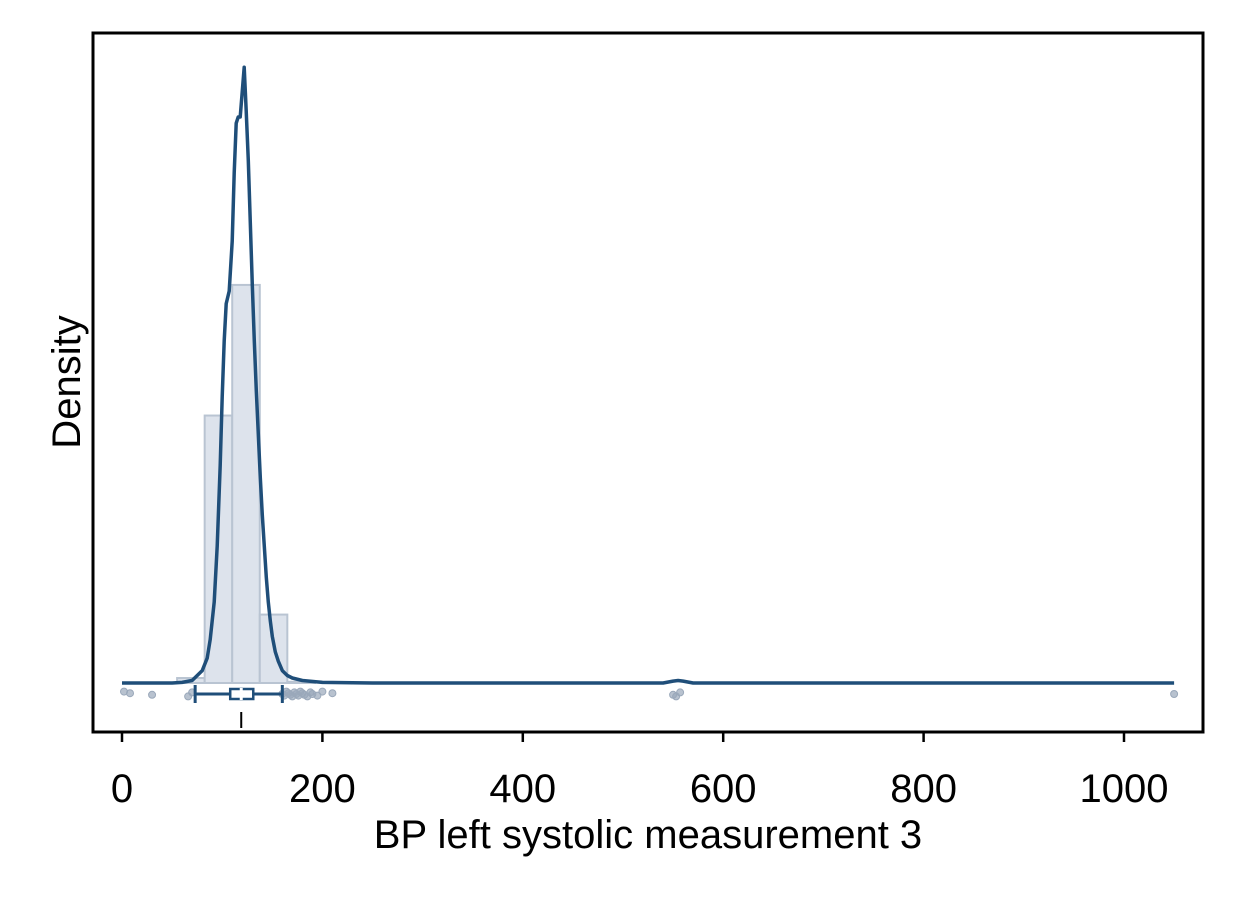 Image resolution: width=1237 pixels, height=899 pixels. I want to click on x-axis: 0 200 400 600 800 1000, so click(640, 771).